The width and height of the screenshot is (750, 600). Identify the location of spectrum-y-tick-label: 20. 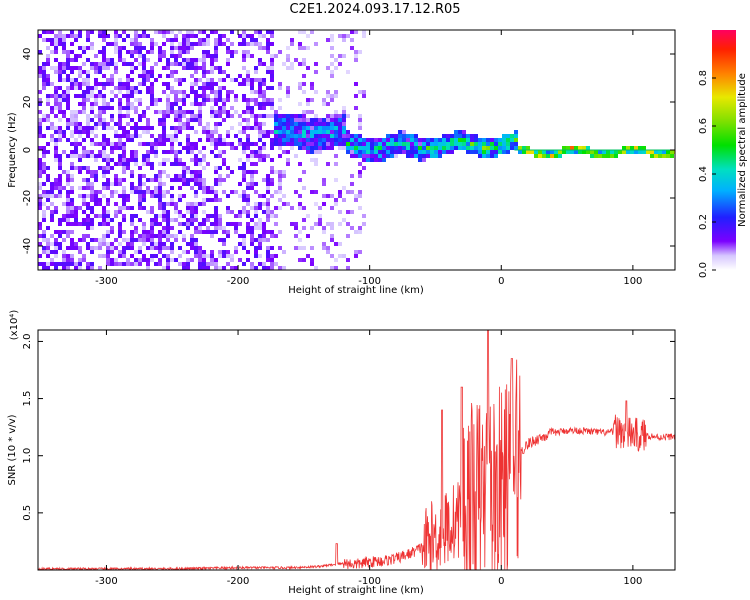
(27, 102).